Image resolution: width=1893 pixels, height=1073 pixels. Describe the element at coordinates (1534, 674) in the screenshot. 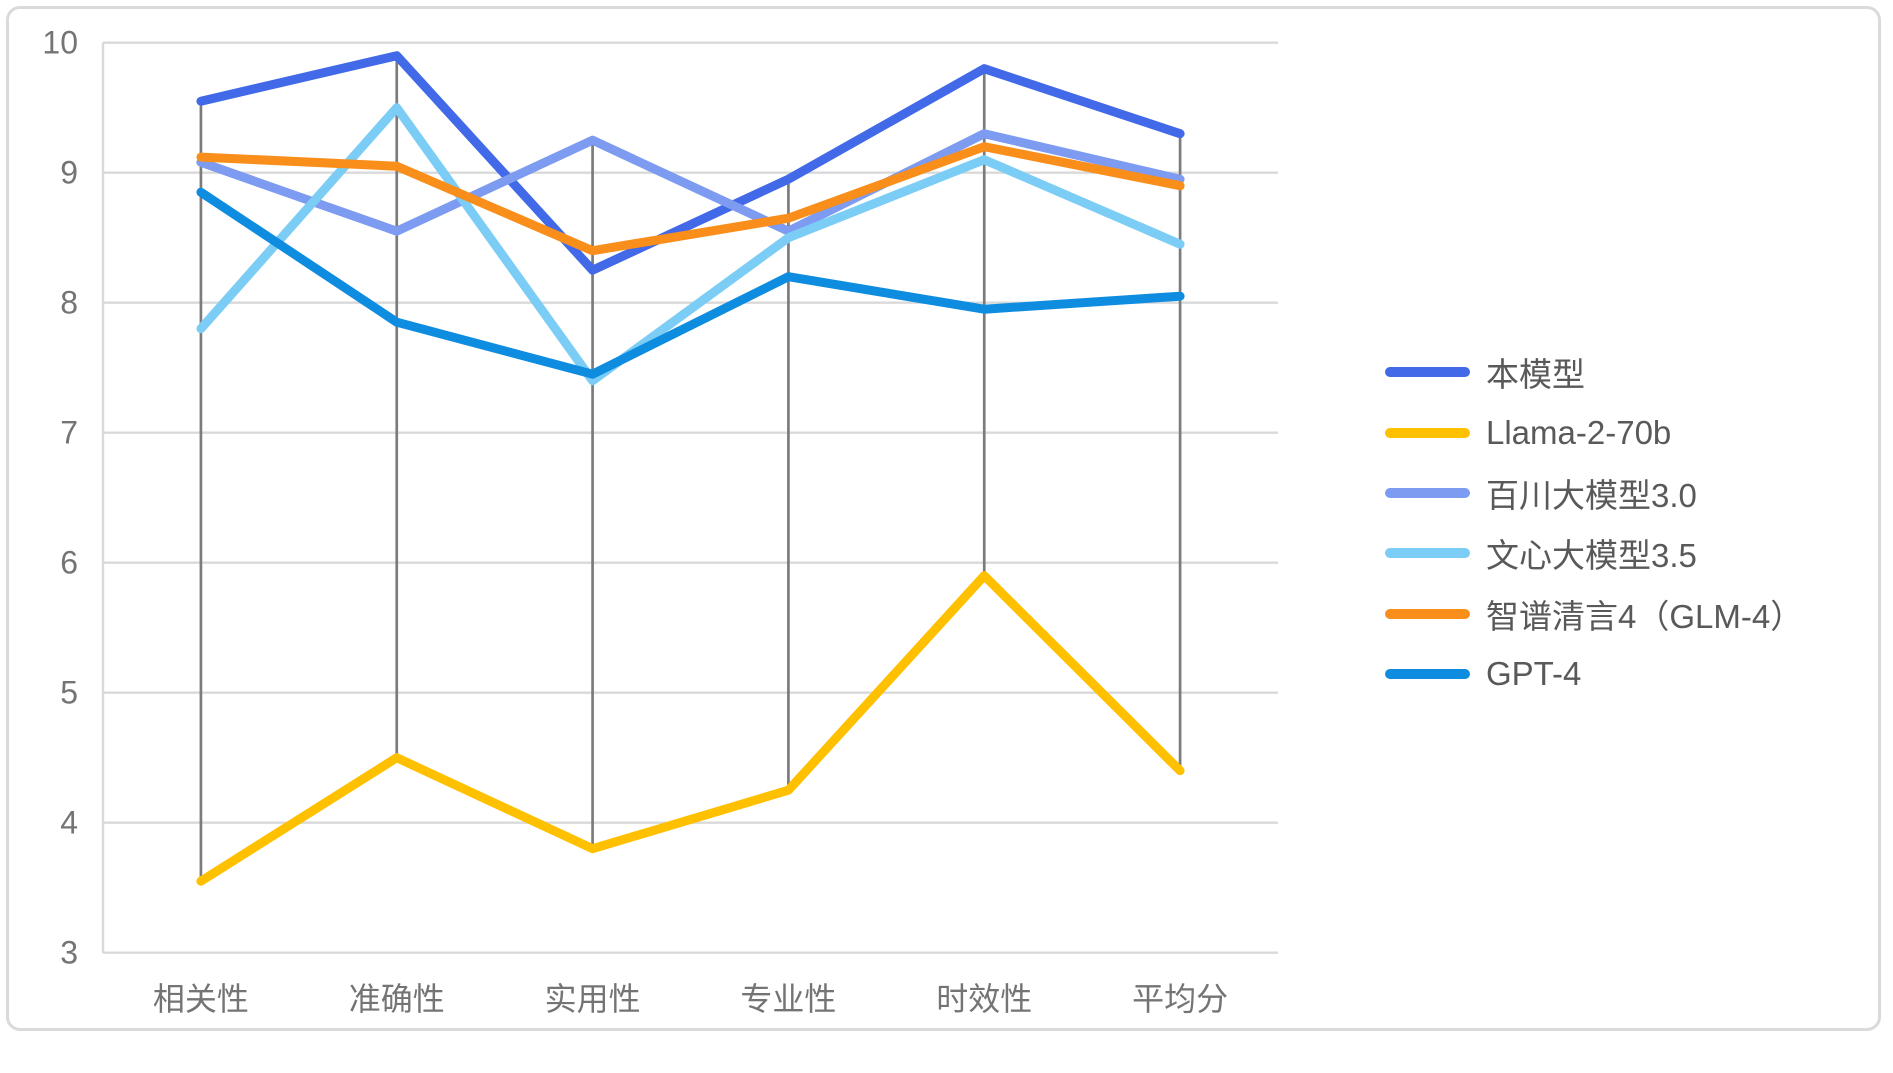

I see `legend-label: GPT-4` at that location.